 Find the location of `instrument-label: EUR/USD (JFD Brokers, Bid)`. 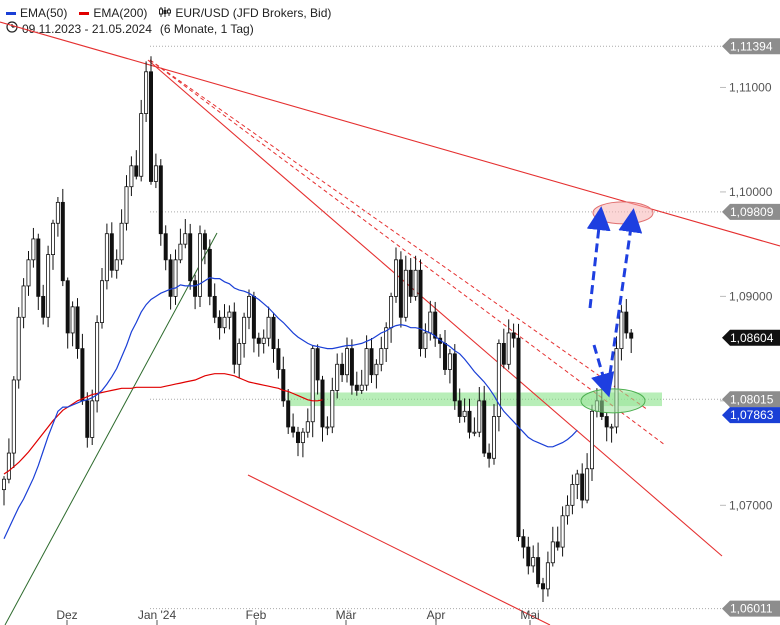

instrument-label: EUR/USD (JFD Brokers, Bid) is located at coordinates (253, 13).